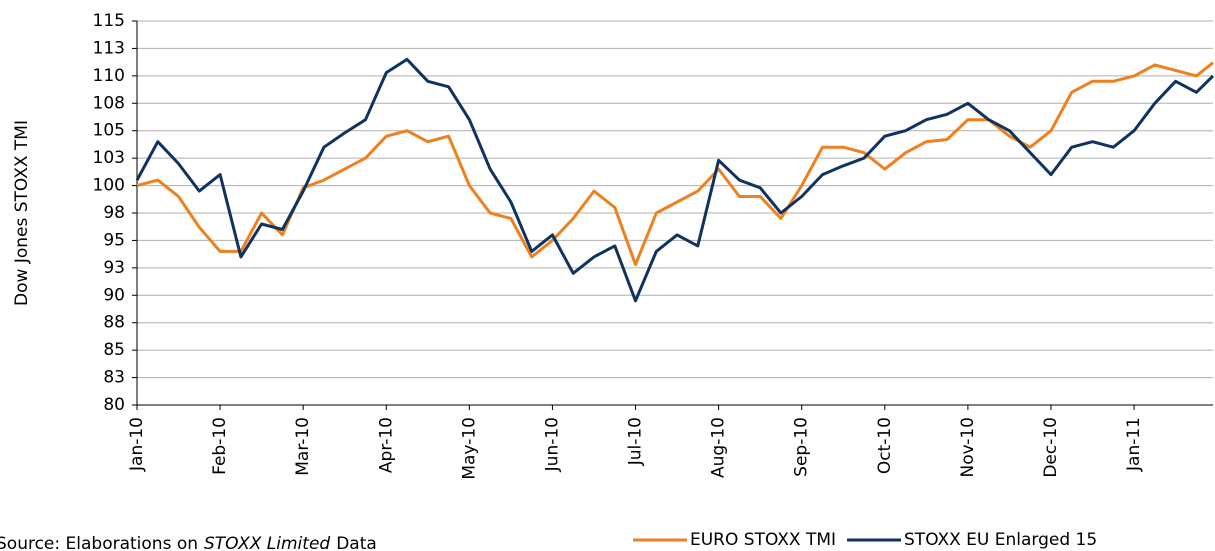 The image size is (1215, 551). I want to click on y-tick-label: 103, so click(109, 158).